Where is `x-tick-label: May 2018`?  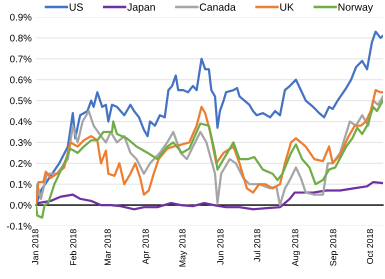 x-tick-label: May 2018 is located at coordinates (183, 247).